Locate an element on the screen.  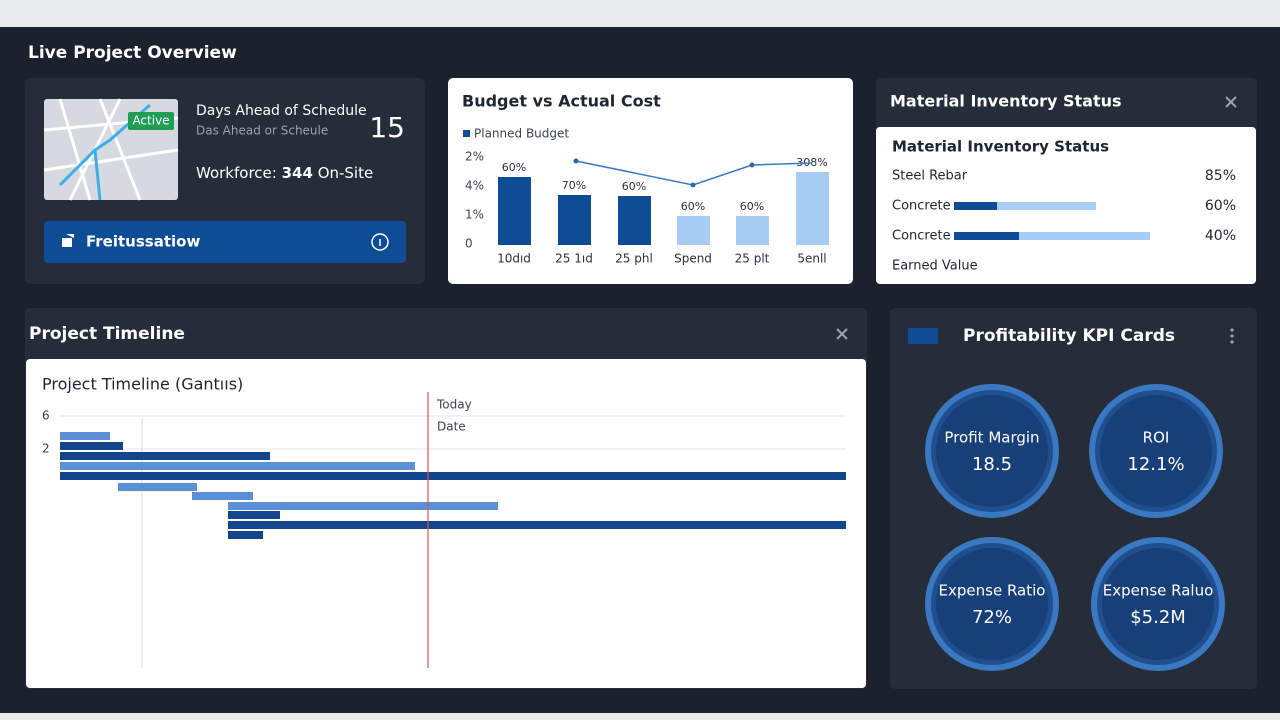
menu-icon is located at coordinates (1232, 336).